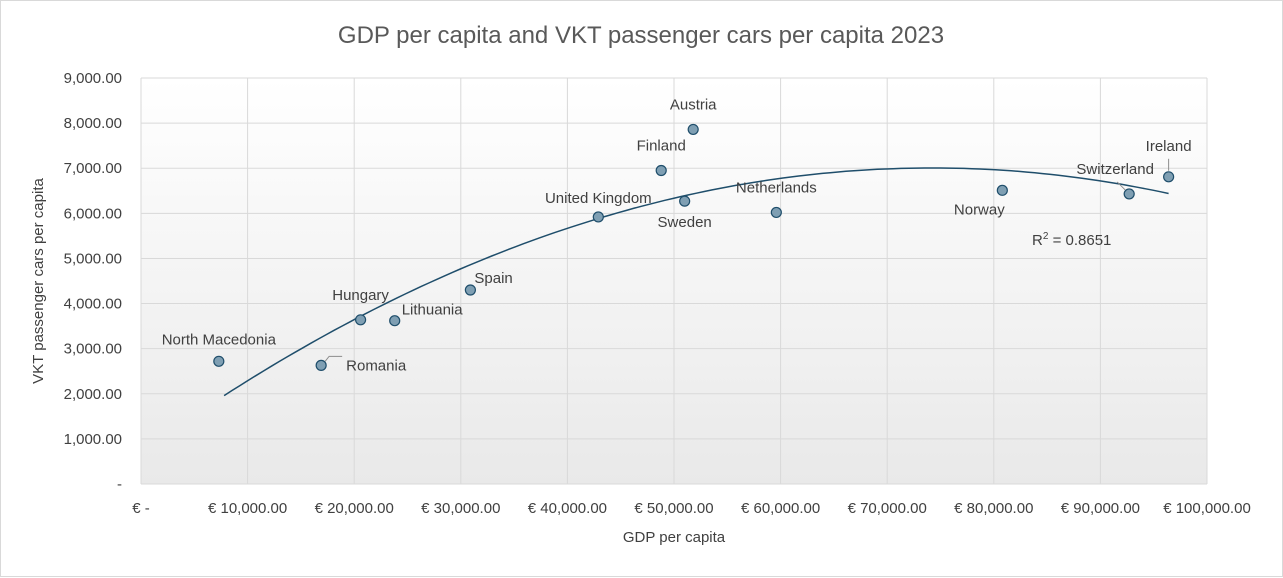  Describe the element at coordinates (354, 508) in the screenshot. I see `x-tick-label: € 20,000.00` at that location.